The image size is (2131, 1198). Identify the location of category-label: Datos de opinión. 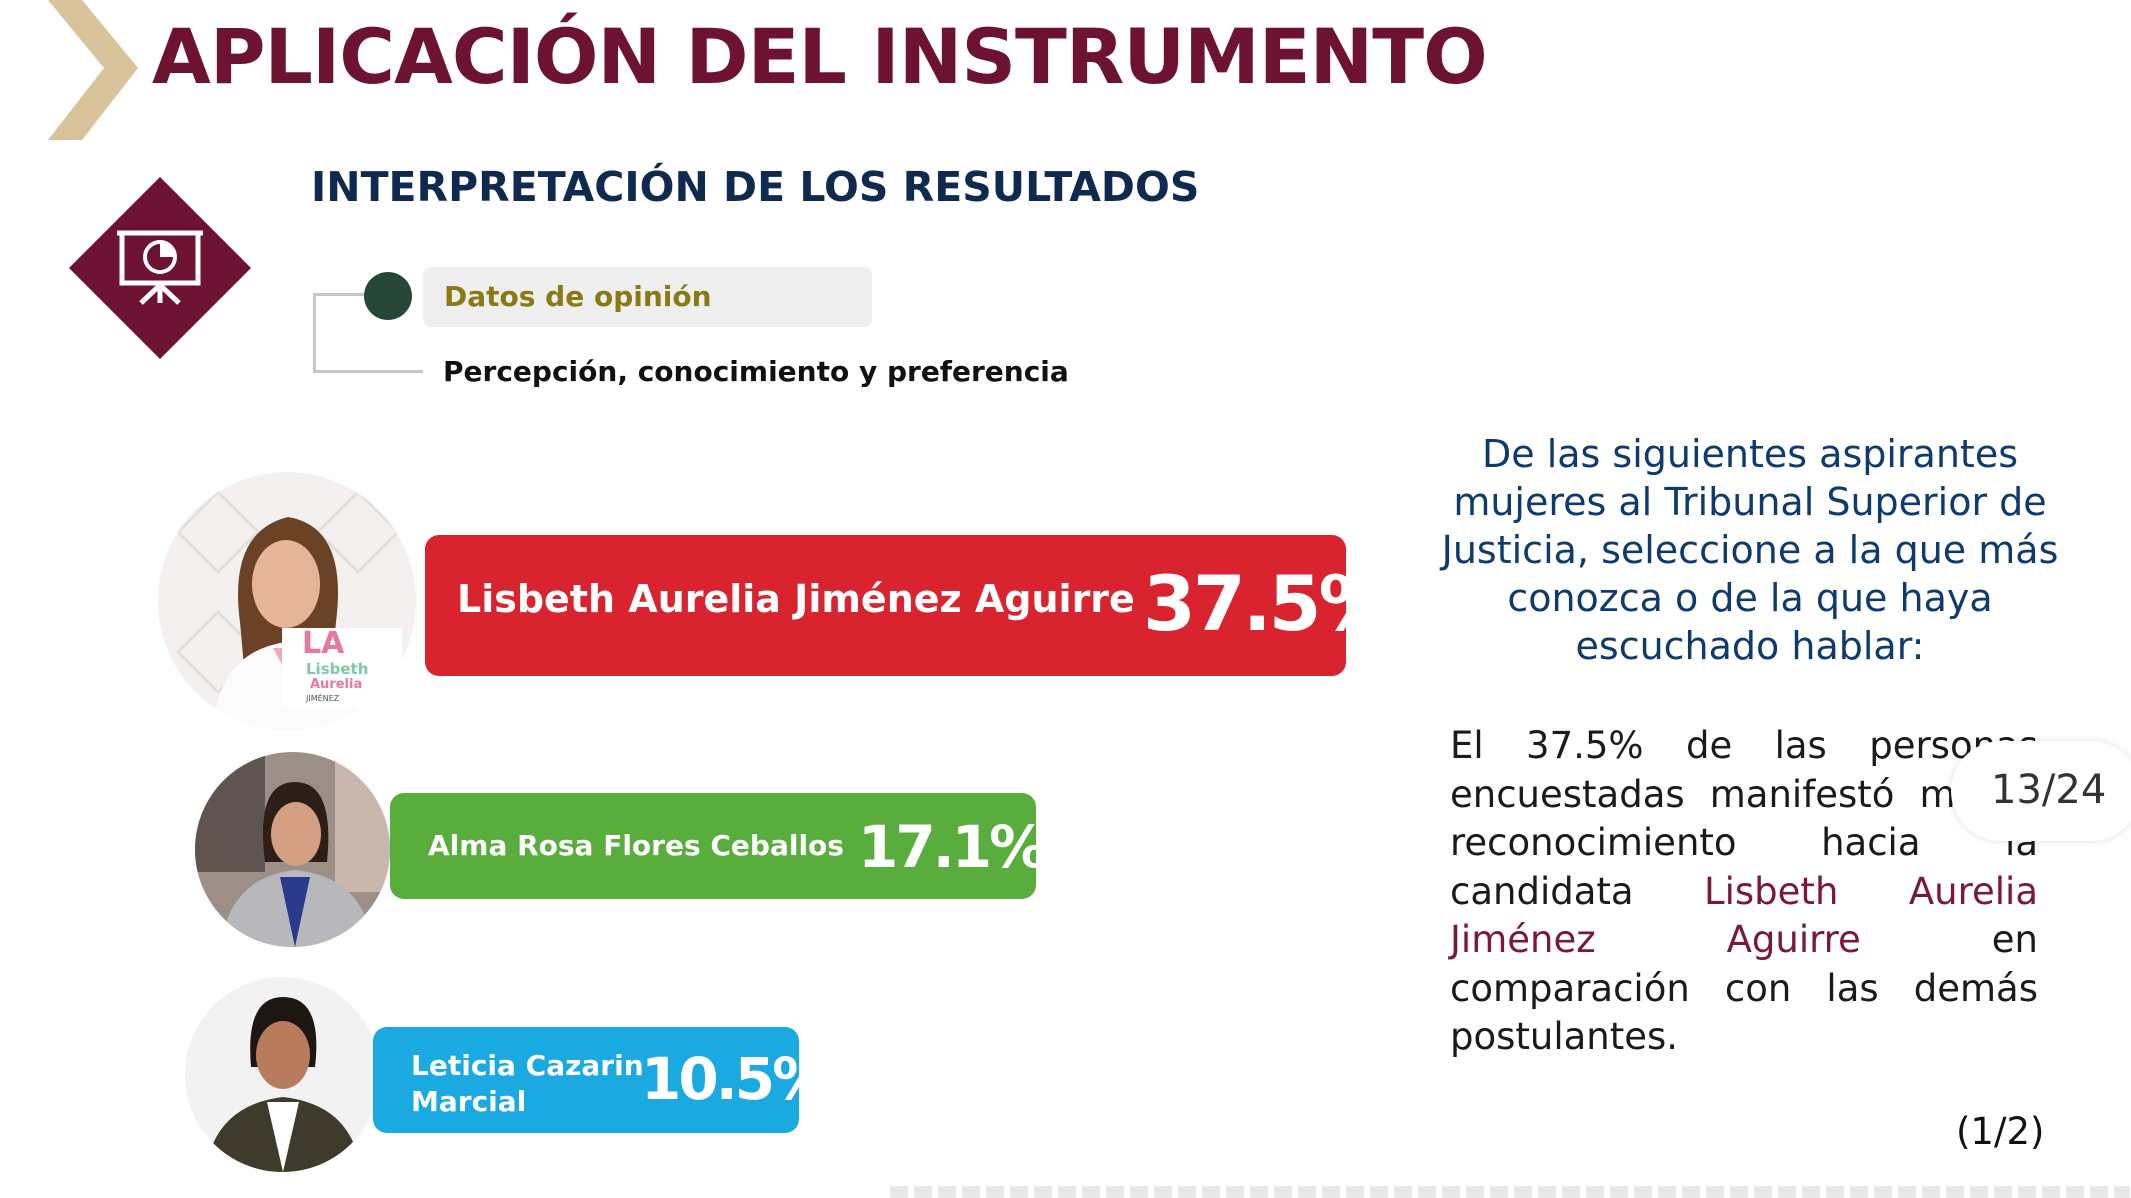
(578, 296).